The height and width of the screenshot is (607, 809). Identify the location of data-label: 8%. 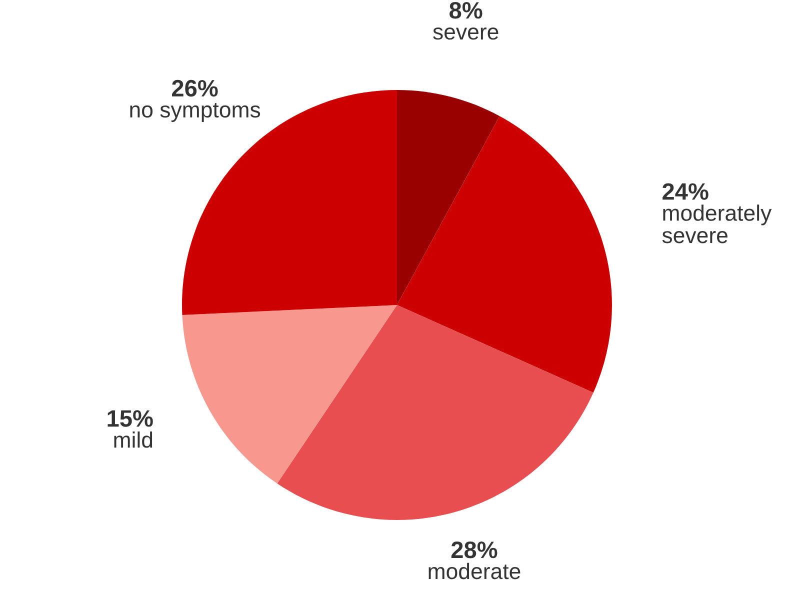
(466, 10).